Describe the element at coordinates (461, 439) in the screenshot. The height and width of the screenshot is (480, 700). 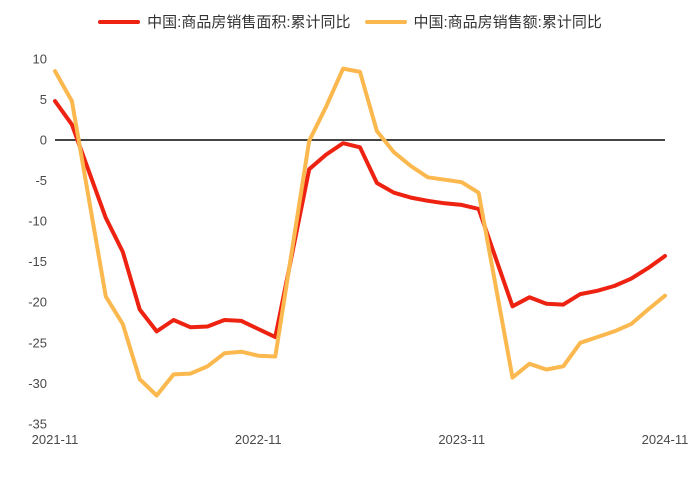
I see `x-axis-tick-label: 2023-11` at that location.